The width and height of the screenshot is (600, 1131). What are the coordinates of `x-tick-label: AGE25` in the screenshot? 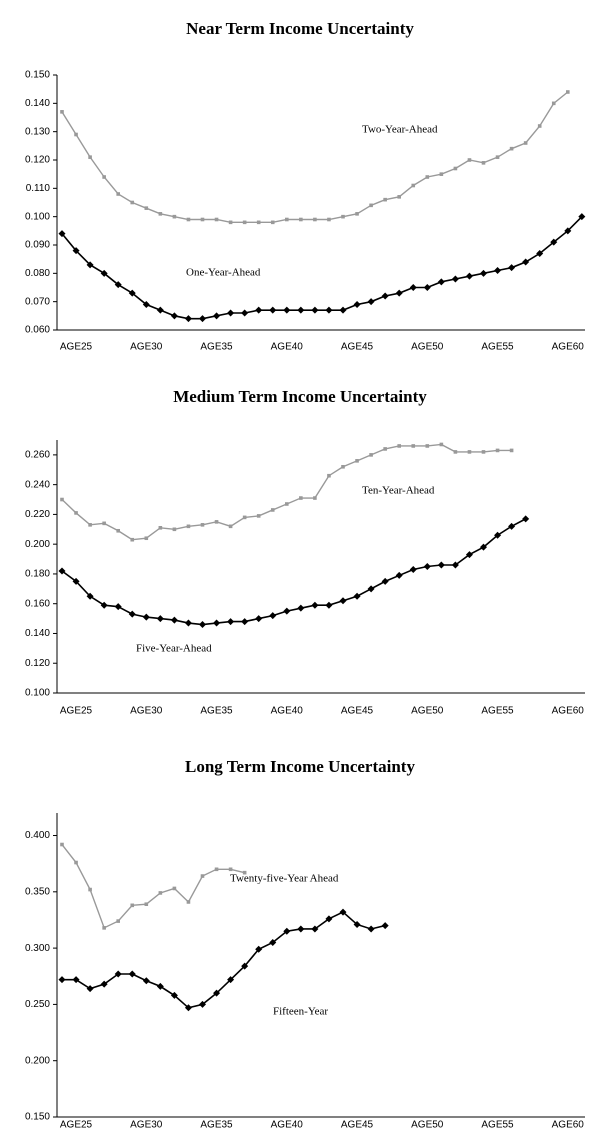 It's located at (76, 347).